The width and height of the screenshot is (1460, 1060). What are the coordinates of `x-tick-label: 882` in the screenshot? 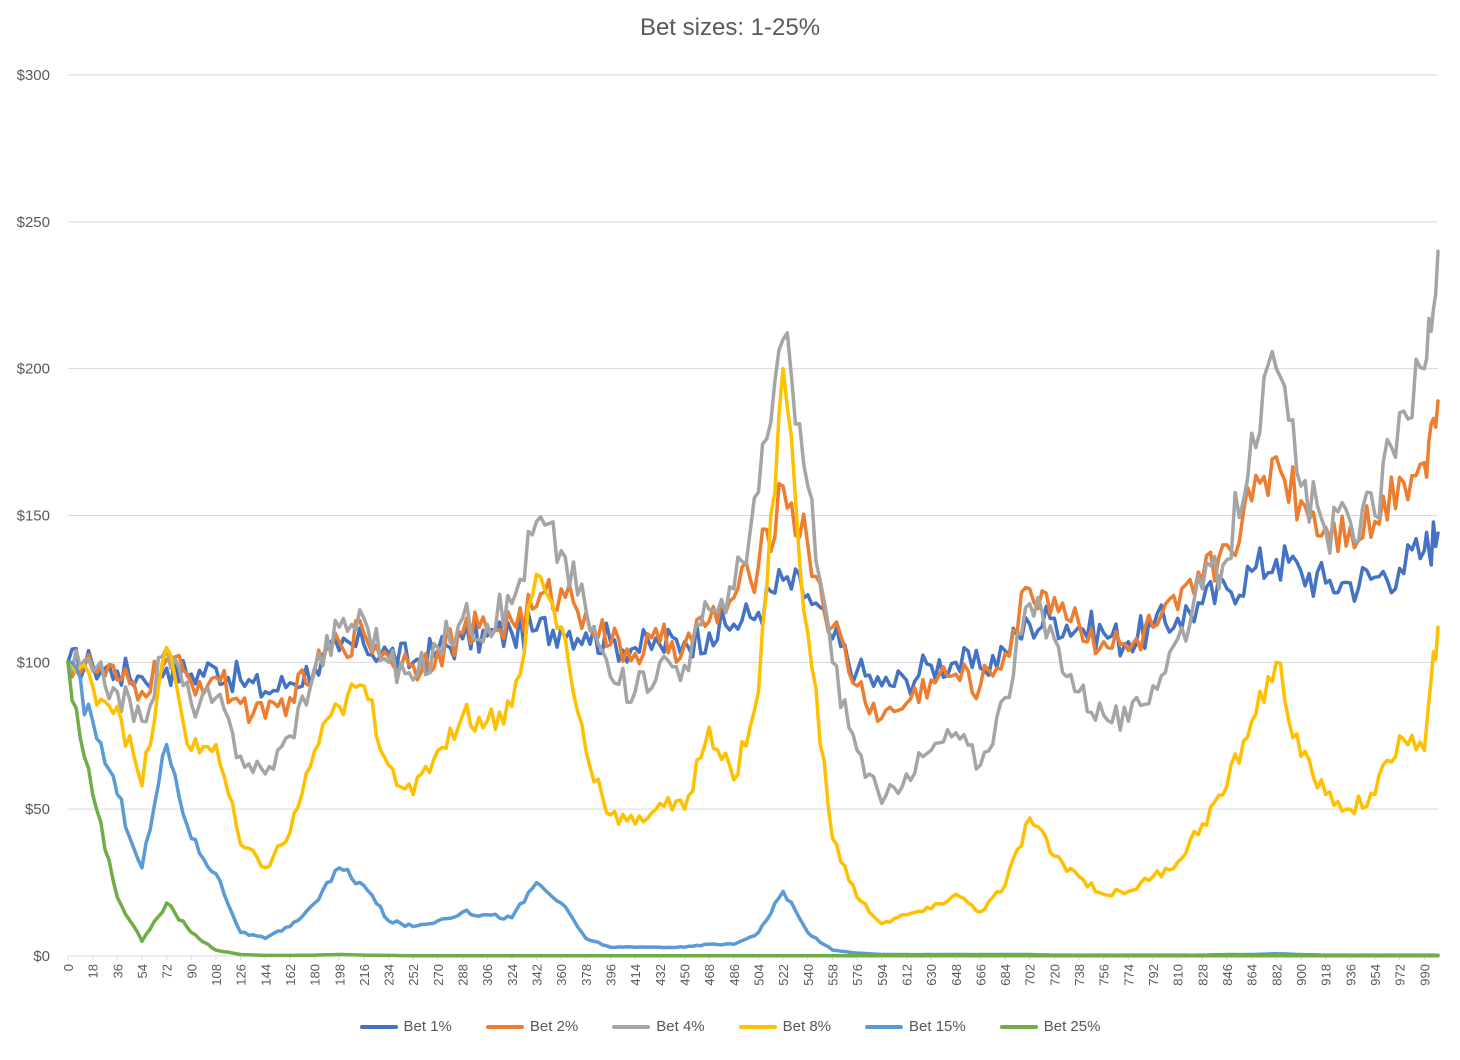 It's located at (1276, 975).